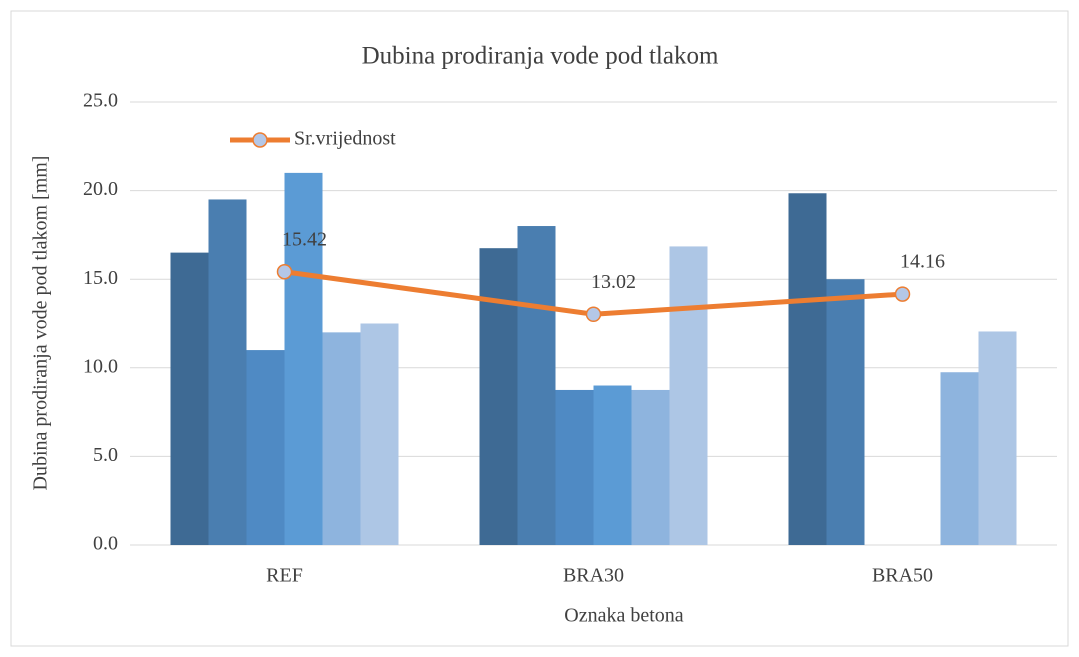  Describe the element at coordinates (593, 576) in the screenshot. I see `x-tick-label: BRA30` at that location.